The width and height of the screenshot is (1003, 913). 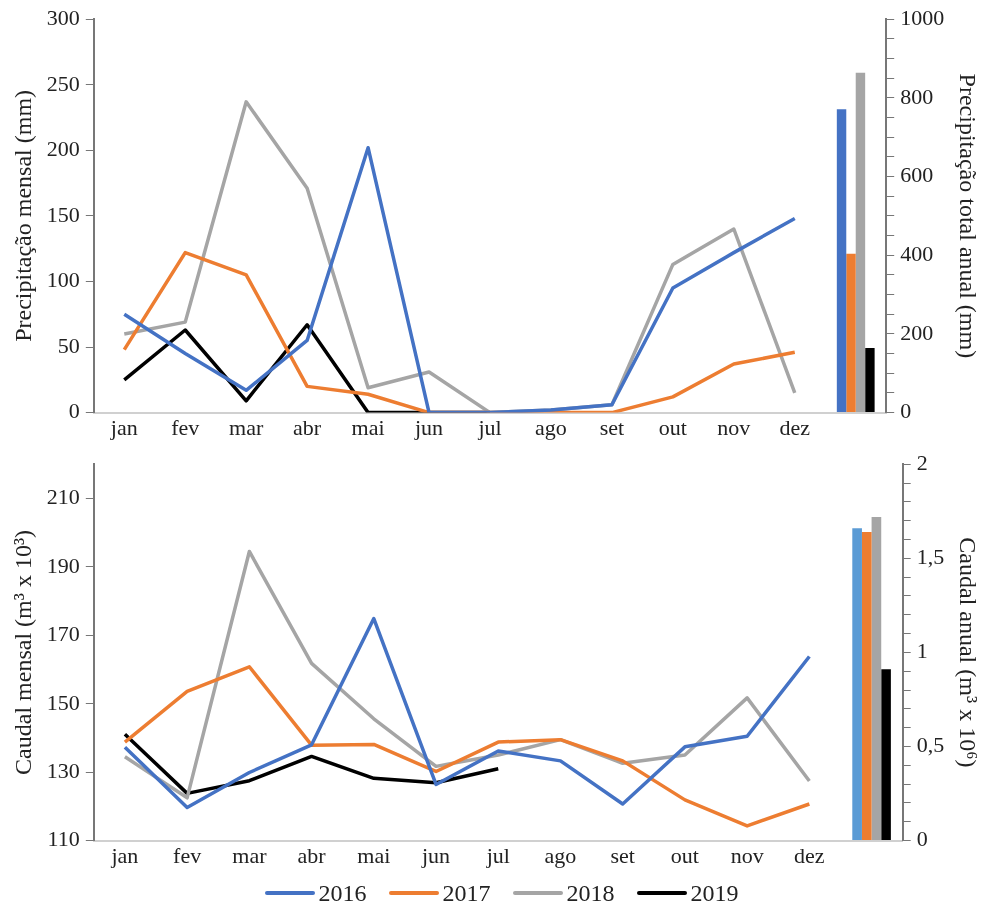 I want to click on y2-axis-title: Caudal anual (m³ x 10⁶), so click(x=968, y=652).